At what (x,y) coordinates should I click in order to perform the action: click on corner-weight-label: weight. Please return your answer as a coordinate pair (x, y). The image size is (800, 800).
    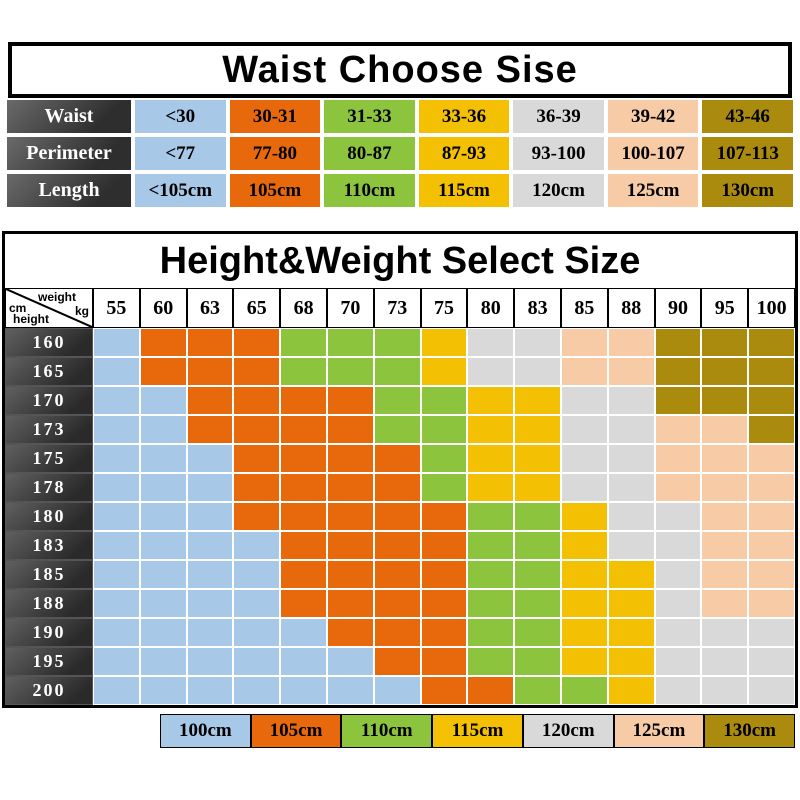
    Looking at the image, I should click on (57, 297).